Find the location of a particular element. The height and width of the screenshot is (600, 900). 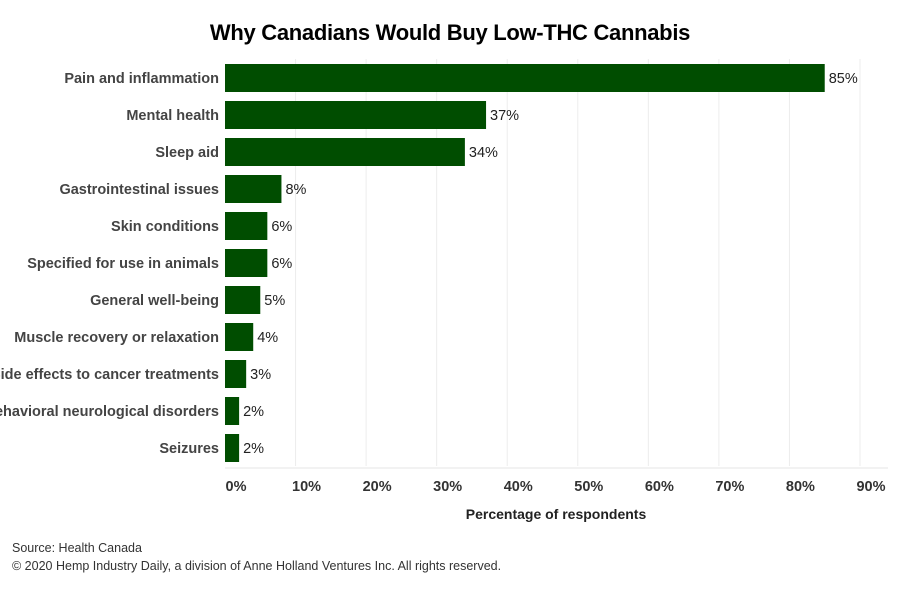

value-label: 3% is located at coordinates (260, 375).